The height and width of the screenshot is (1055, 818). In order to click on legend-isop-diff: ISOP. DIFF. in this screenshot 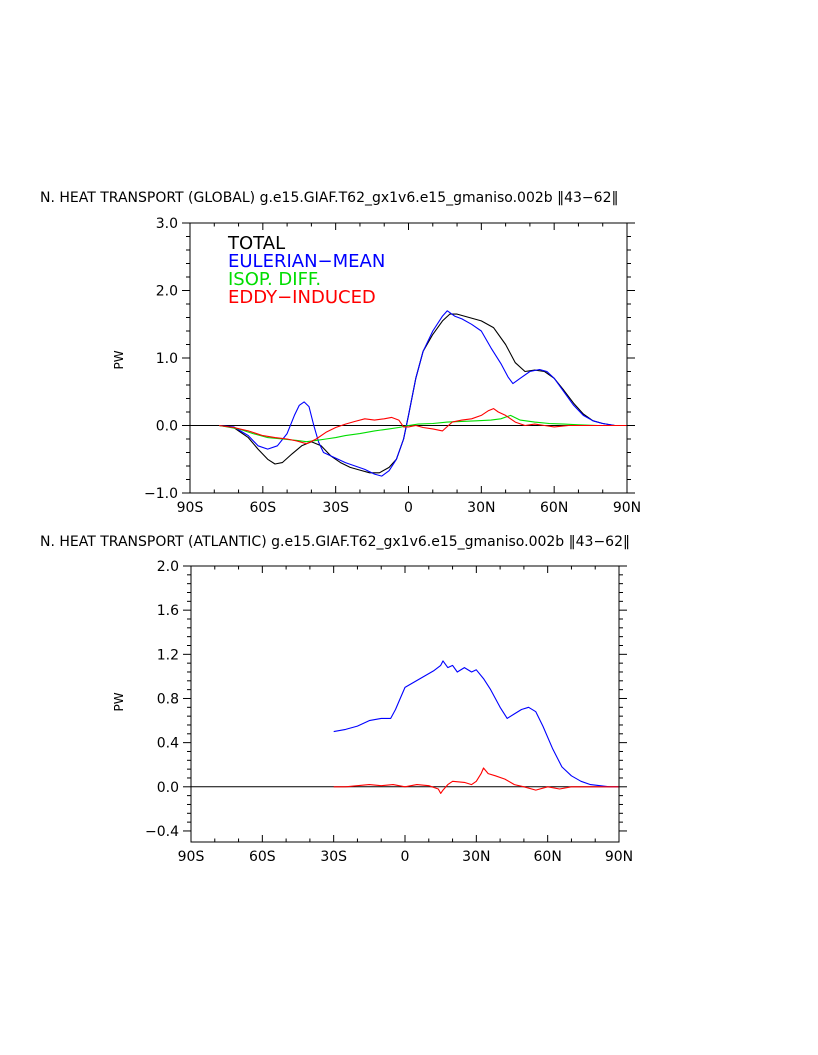, I will do `click(274, 279)`.